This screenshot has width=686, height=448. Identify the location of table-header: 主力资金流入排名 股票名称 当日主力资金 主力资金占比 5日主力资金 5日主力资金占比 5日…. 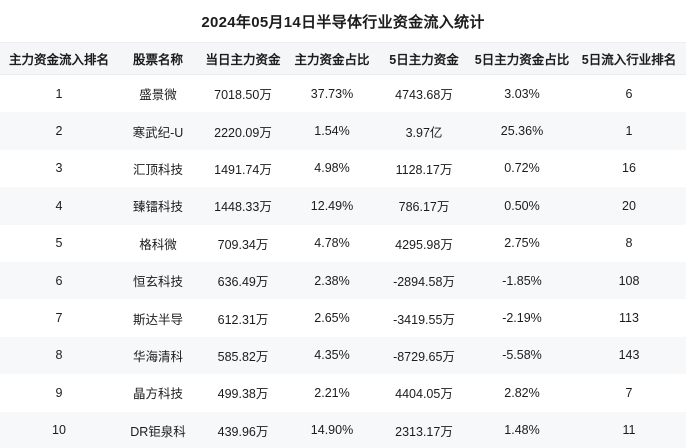
(343, 58).